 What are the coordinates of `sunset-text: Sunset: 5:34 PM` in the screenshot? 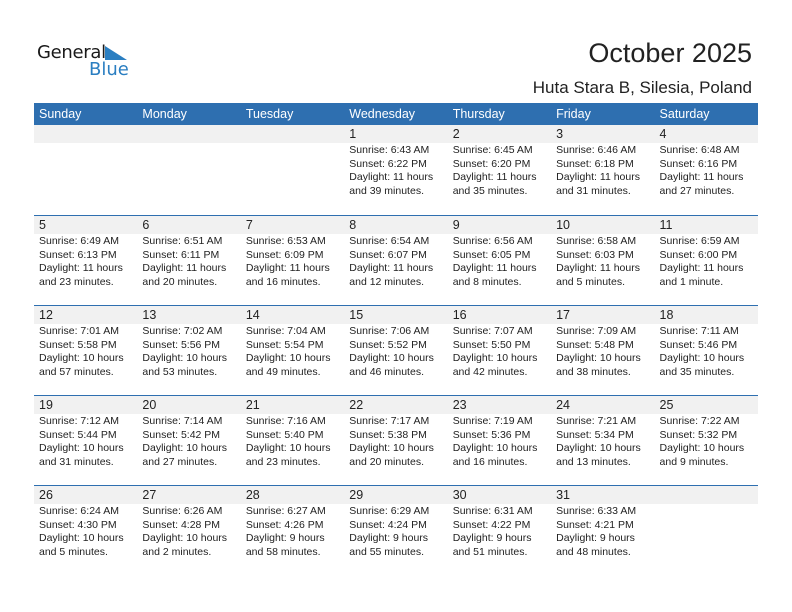 It's located at (595, 434).